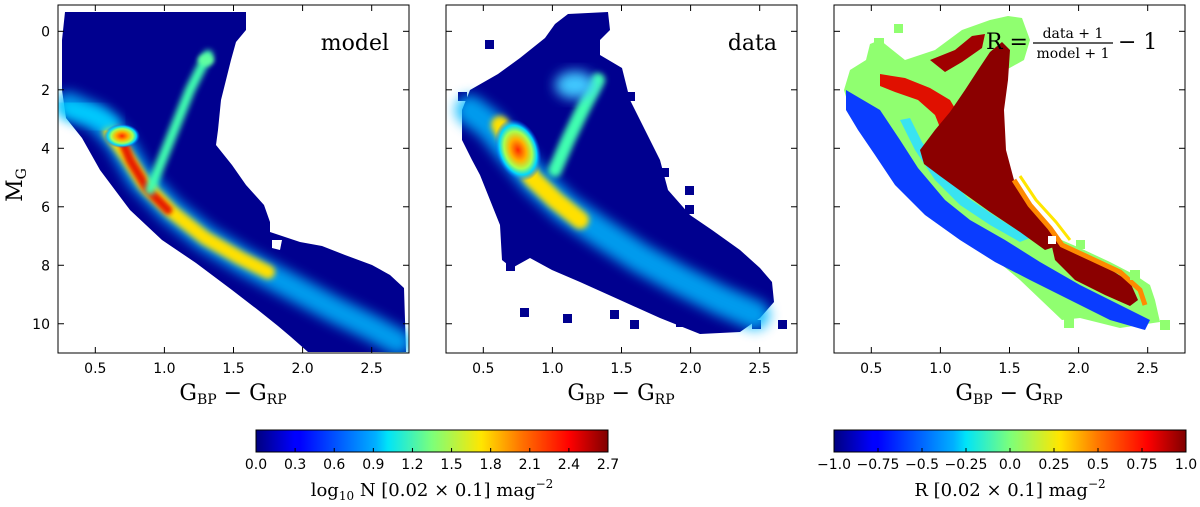 The width and height of the screenshot is (1200, 507). I want to click on ratio-darkred-giant, so click(957, 53).